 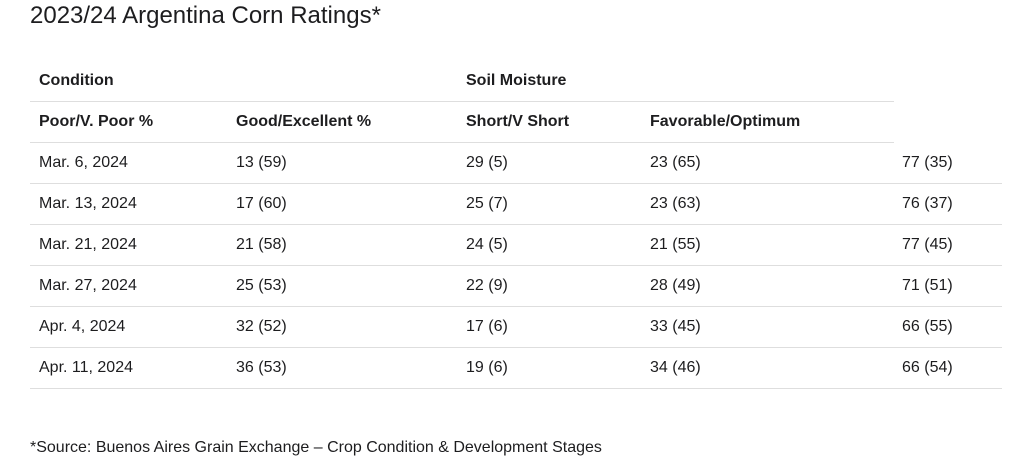 What do you see at coordinates (82, 326) in the screenshot?
I see `date-cell: Apr. 4, 2024` at bounding box center [82, 326].